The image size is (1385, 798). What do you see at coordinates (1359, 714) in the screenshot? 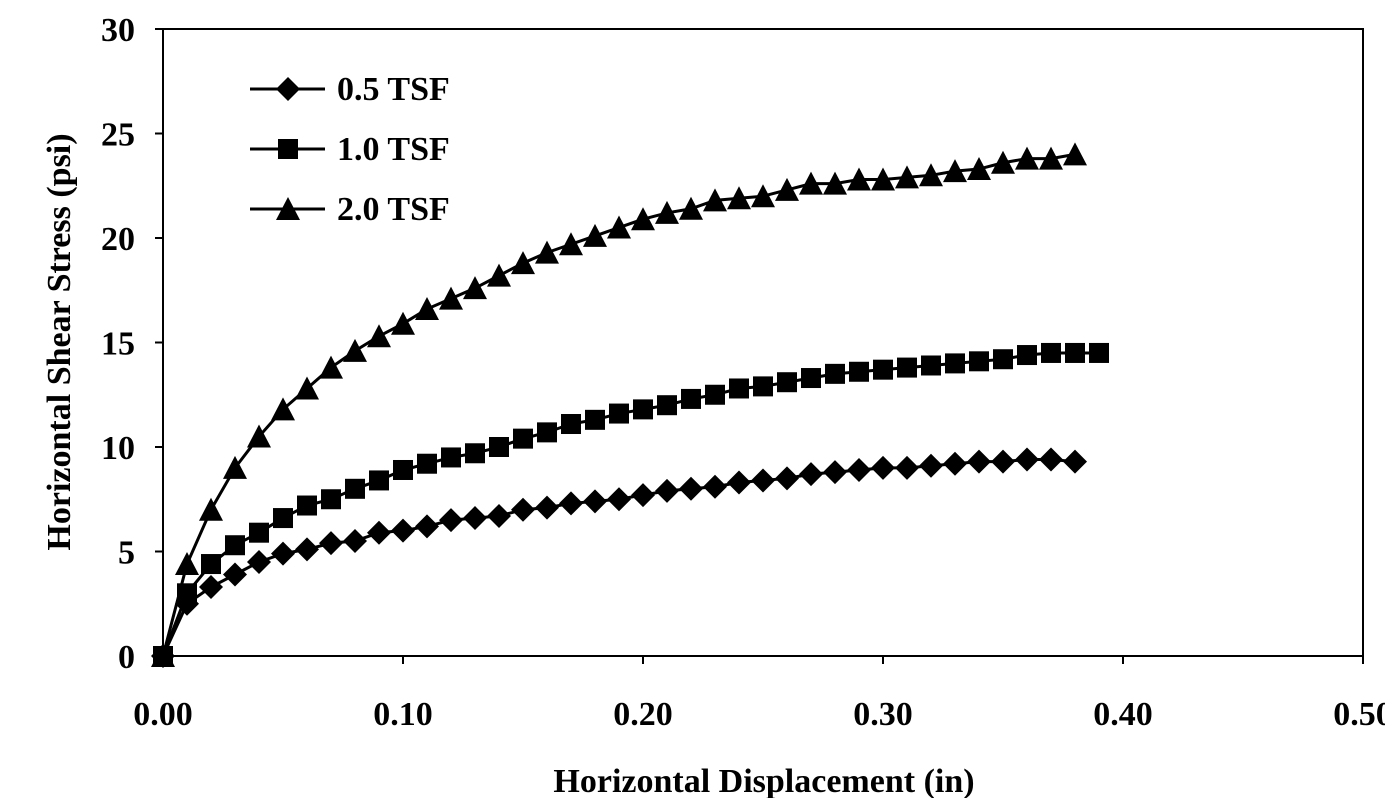
I see `x-tick-label: 0.50` at bounding box center [1359, 714].